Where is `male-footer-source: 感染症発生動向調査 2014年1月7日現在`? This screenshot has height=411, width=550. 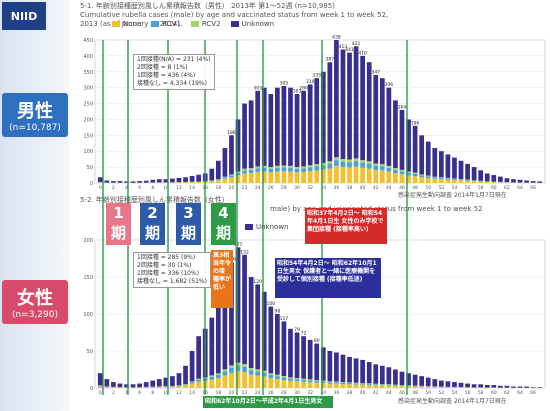 male-footer-source: 感染症発生動向調査 2014年1月7日現在 is located at coordinates (452, 195).